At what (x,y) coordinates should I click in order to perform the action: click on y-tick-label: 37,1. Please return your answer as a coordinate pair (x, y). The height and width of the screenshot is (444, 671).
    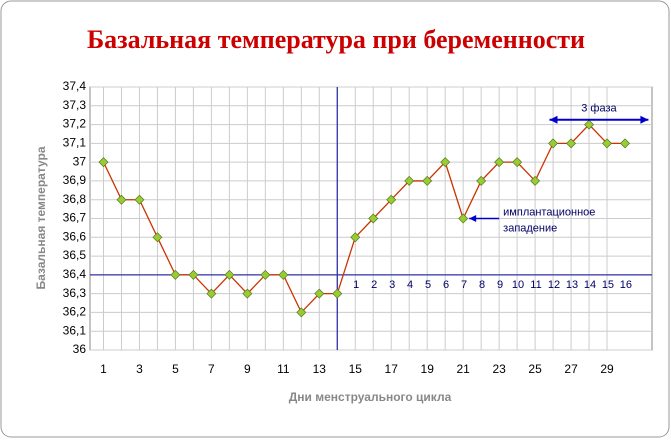
    Looking at the image, I should click on (75, 143).